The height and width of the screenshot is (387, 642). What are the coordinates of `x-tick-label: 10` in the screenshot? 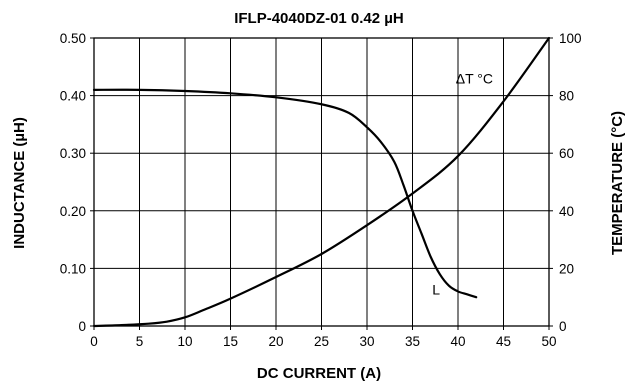 It's located at (184, 341).